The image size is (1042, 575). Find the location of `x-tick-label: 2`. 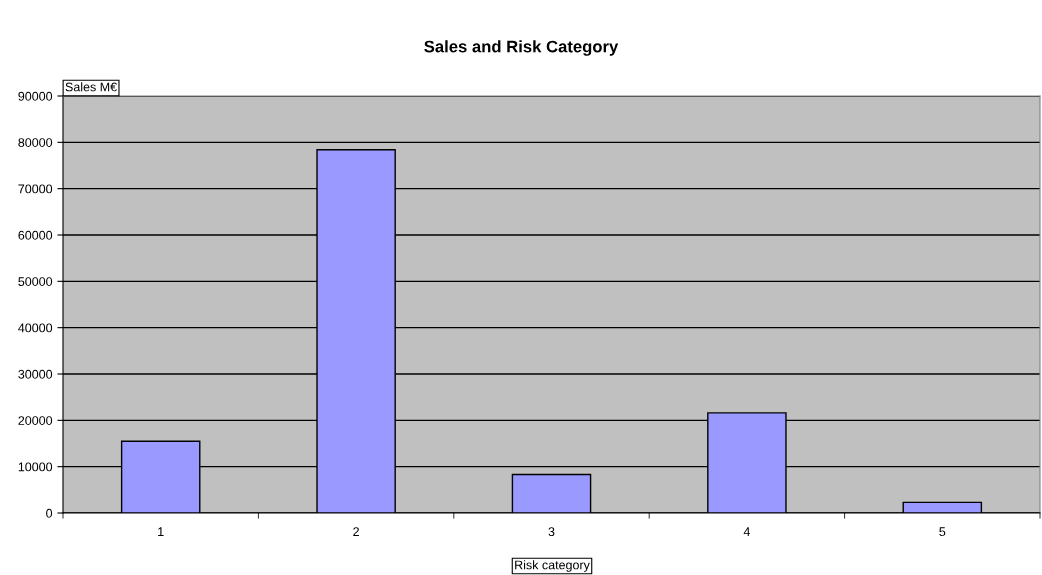

x-tick-label: 2 is located at coordinates (356, 531).